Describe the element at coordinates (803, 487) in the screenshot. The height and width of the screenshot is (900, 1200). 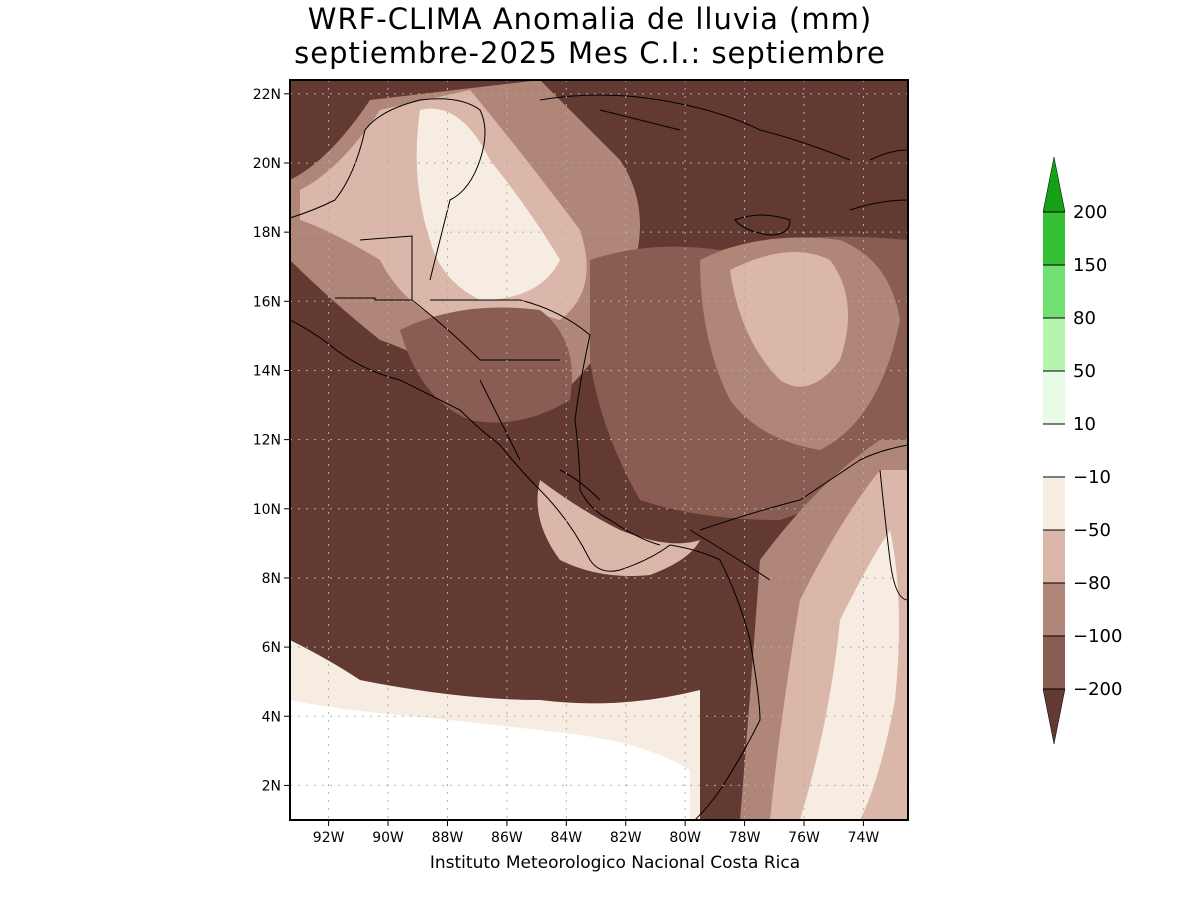
I see `coast-colombia` at that location.